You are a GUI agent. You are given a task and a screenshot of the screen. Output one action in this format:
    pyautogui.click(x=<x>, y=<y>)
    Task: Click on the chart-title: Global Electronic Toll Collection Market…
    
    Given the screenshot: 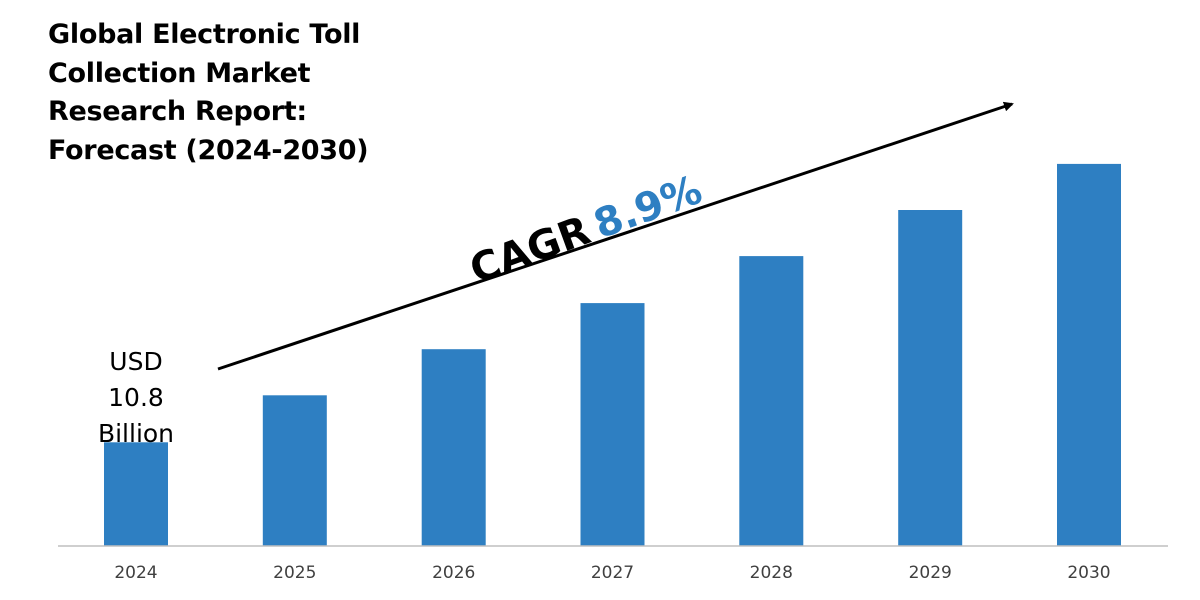 What is the action you would take?
    pyautogui.click(x=228, y=93)
    